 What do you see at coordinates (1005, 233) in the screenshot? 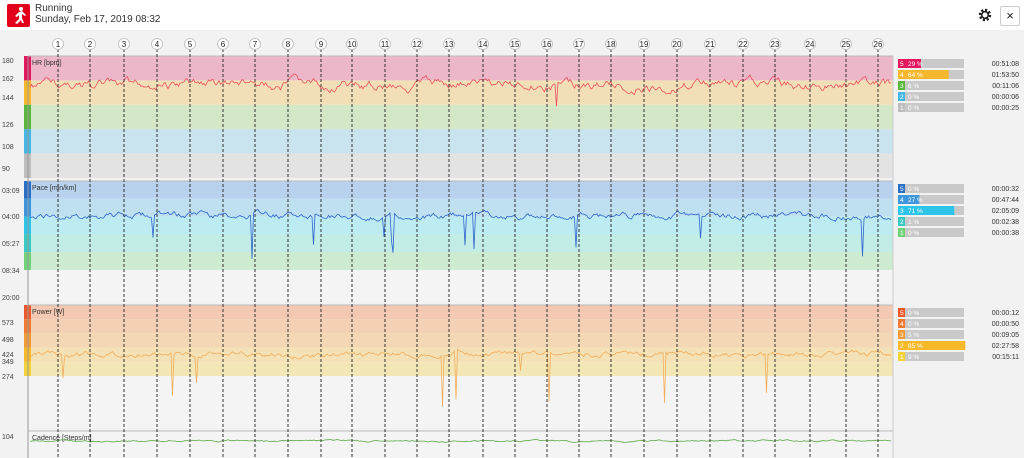
I see `zone-time: 00:00:38` at bounding box center [1005, 233].